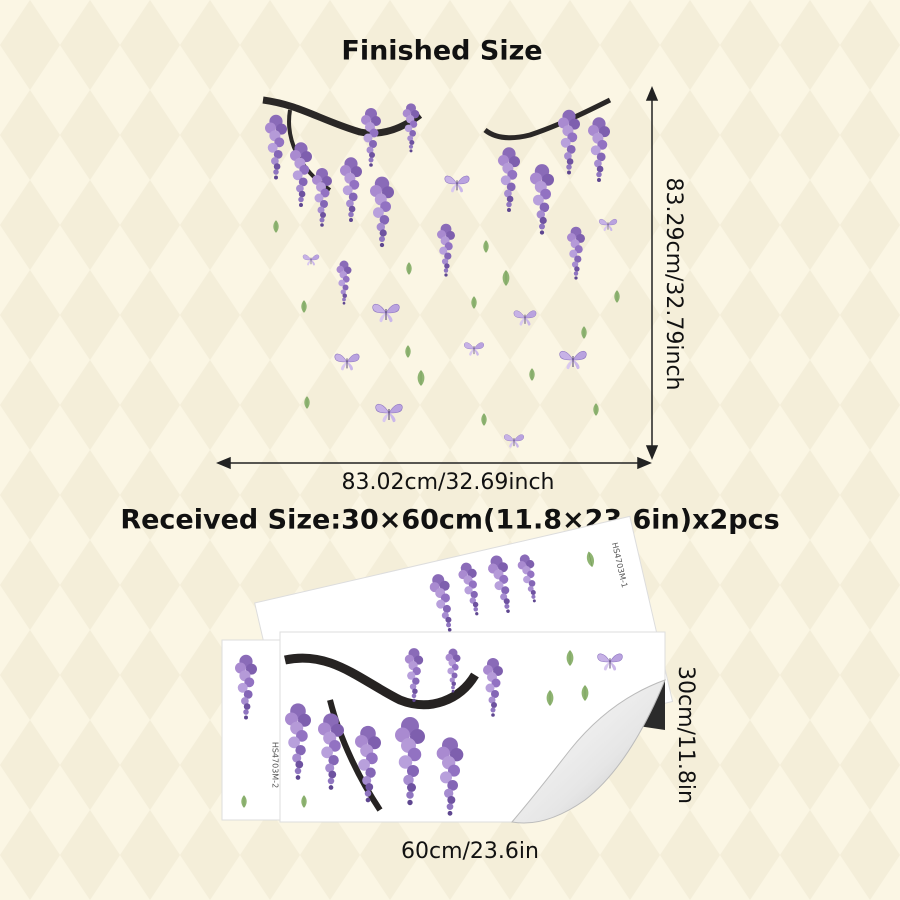 Image resolution: width=900 pixels, height=900 pixels. Describe the element at coordinates (253, 730) in the screenshot. I see `sheet-left: HS4703M-2` at that location.